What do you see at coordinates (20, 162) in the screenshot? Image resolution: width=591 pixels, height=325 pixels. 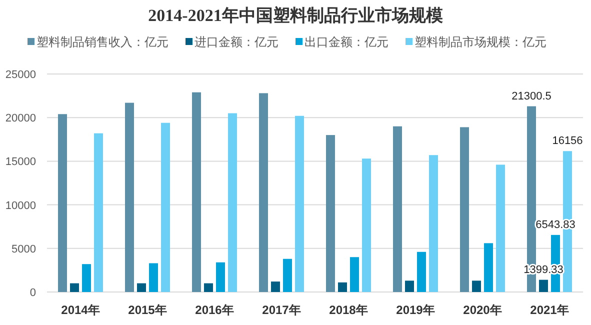 I see `y-tick-label: 15000` at bounding box center [20, 162].